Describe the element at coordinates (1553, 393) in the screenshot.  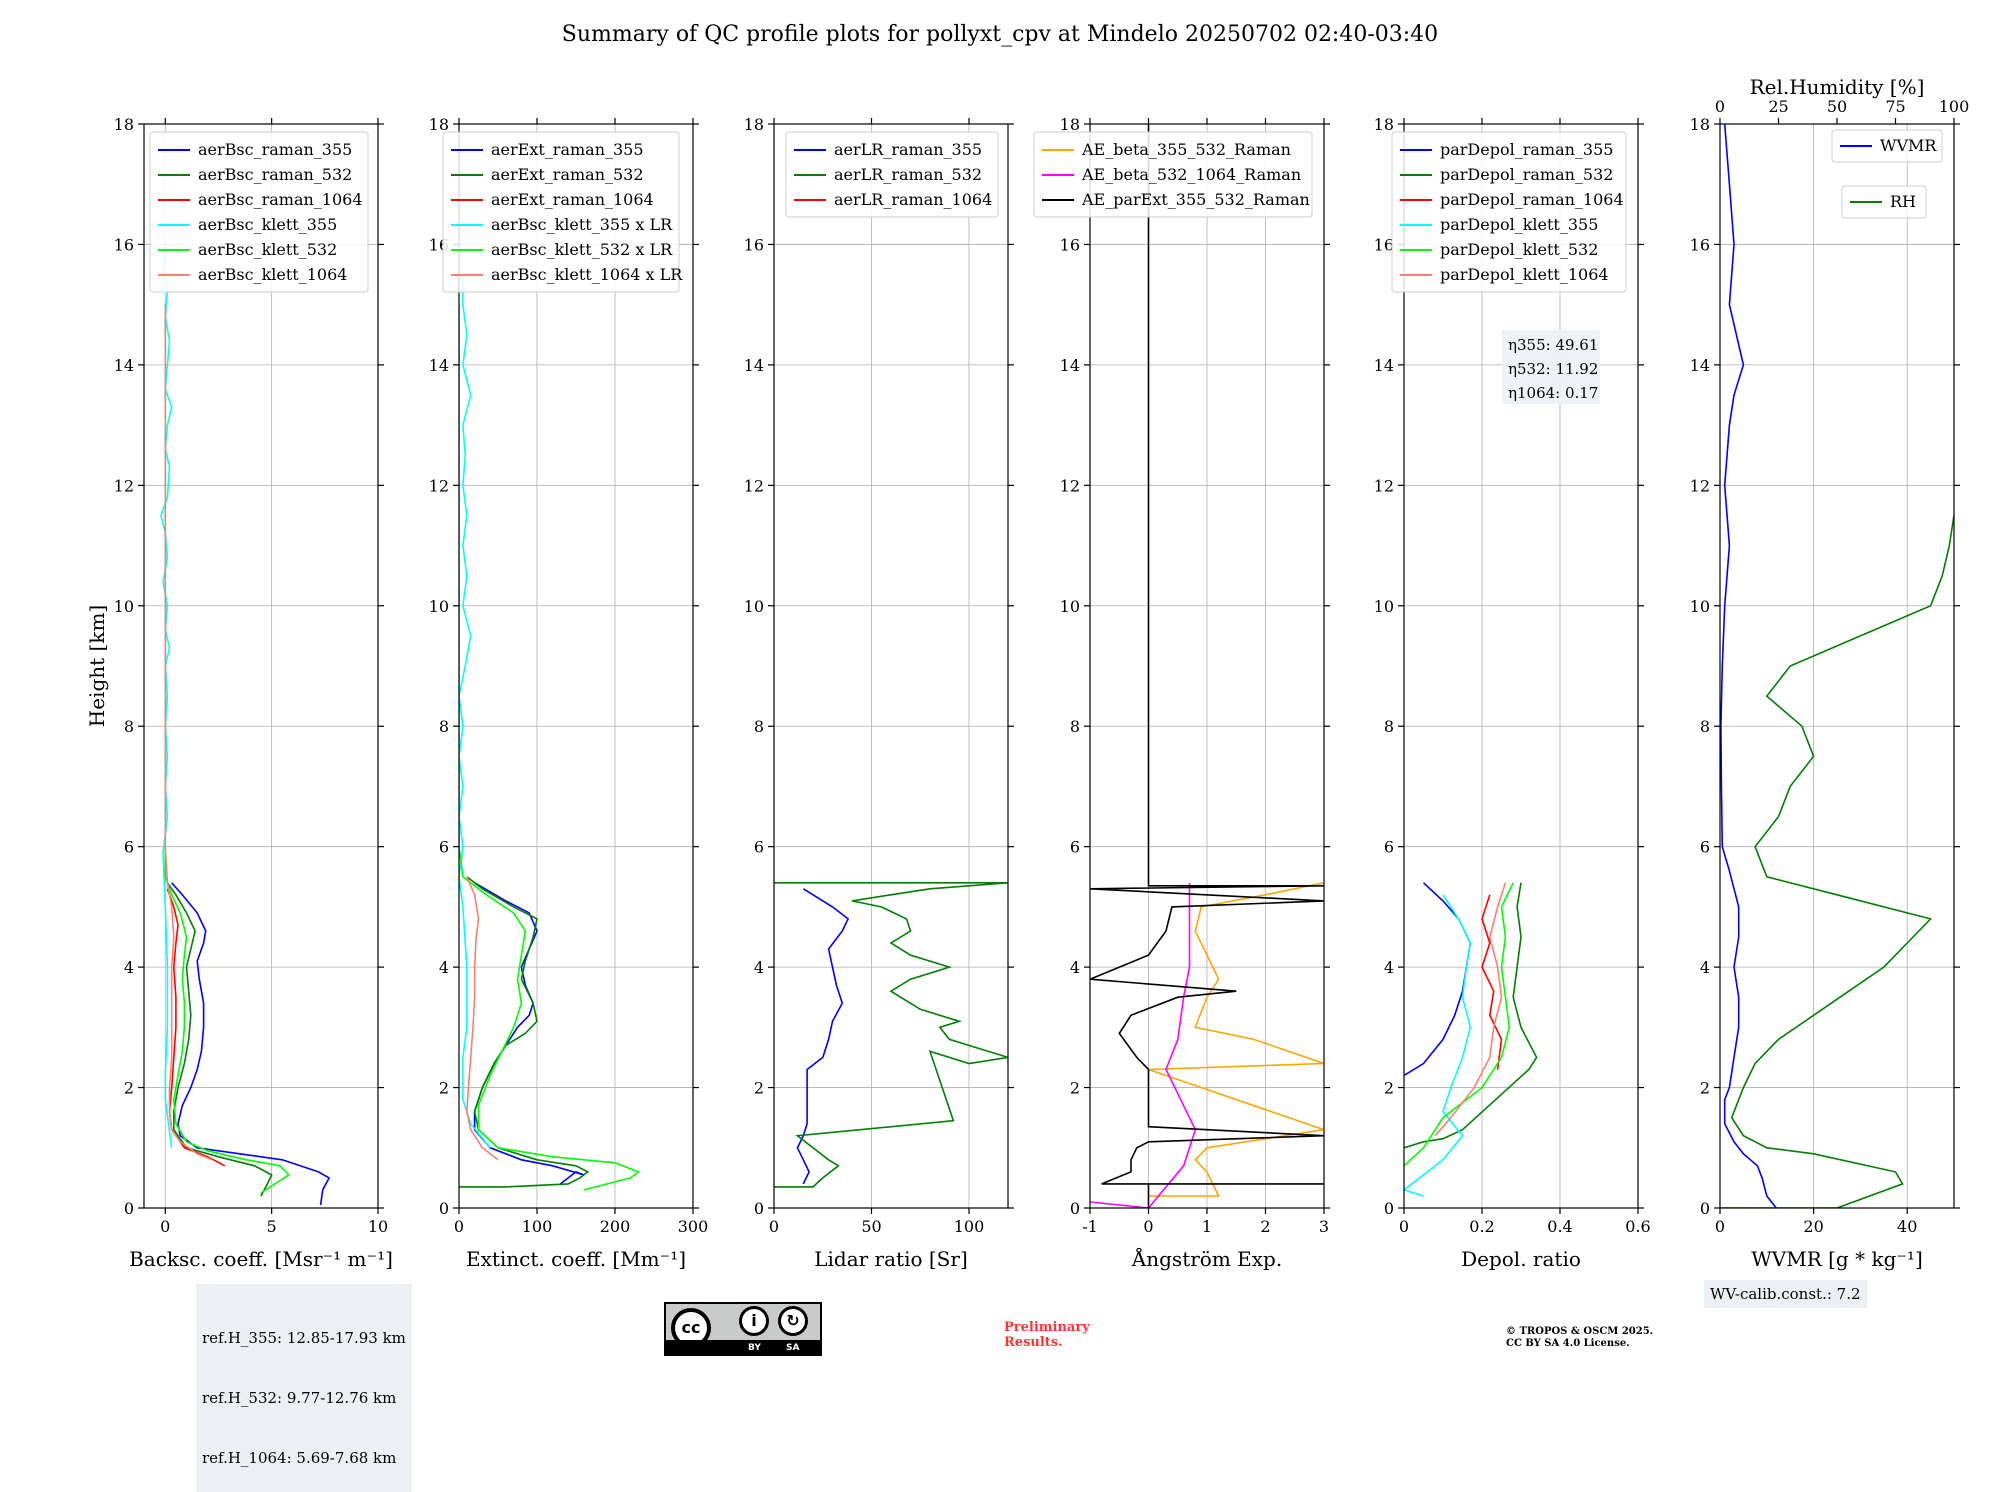
I see `eta-line-3: η1064: 0.17` at that location.